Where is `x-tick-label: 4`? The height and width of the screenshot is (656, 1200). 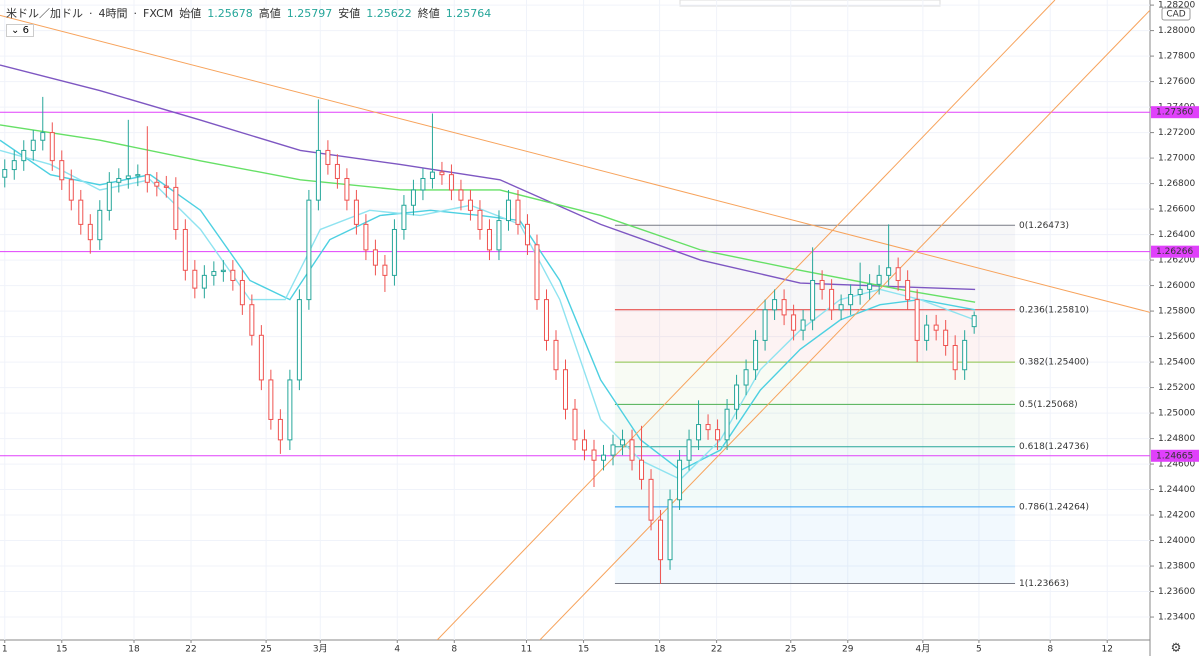 x-tick-label: 4 is located at coordinates (397, 650).